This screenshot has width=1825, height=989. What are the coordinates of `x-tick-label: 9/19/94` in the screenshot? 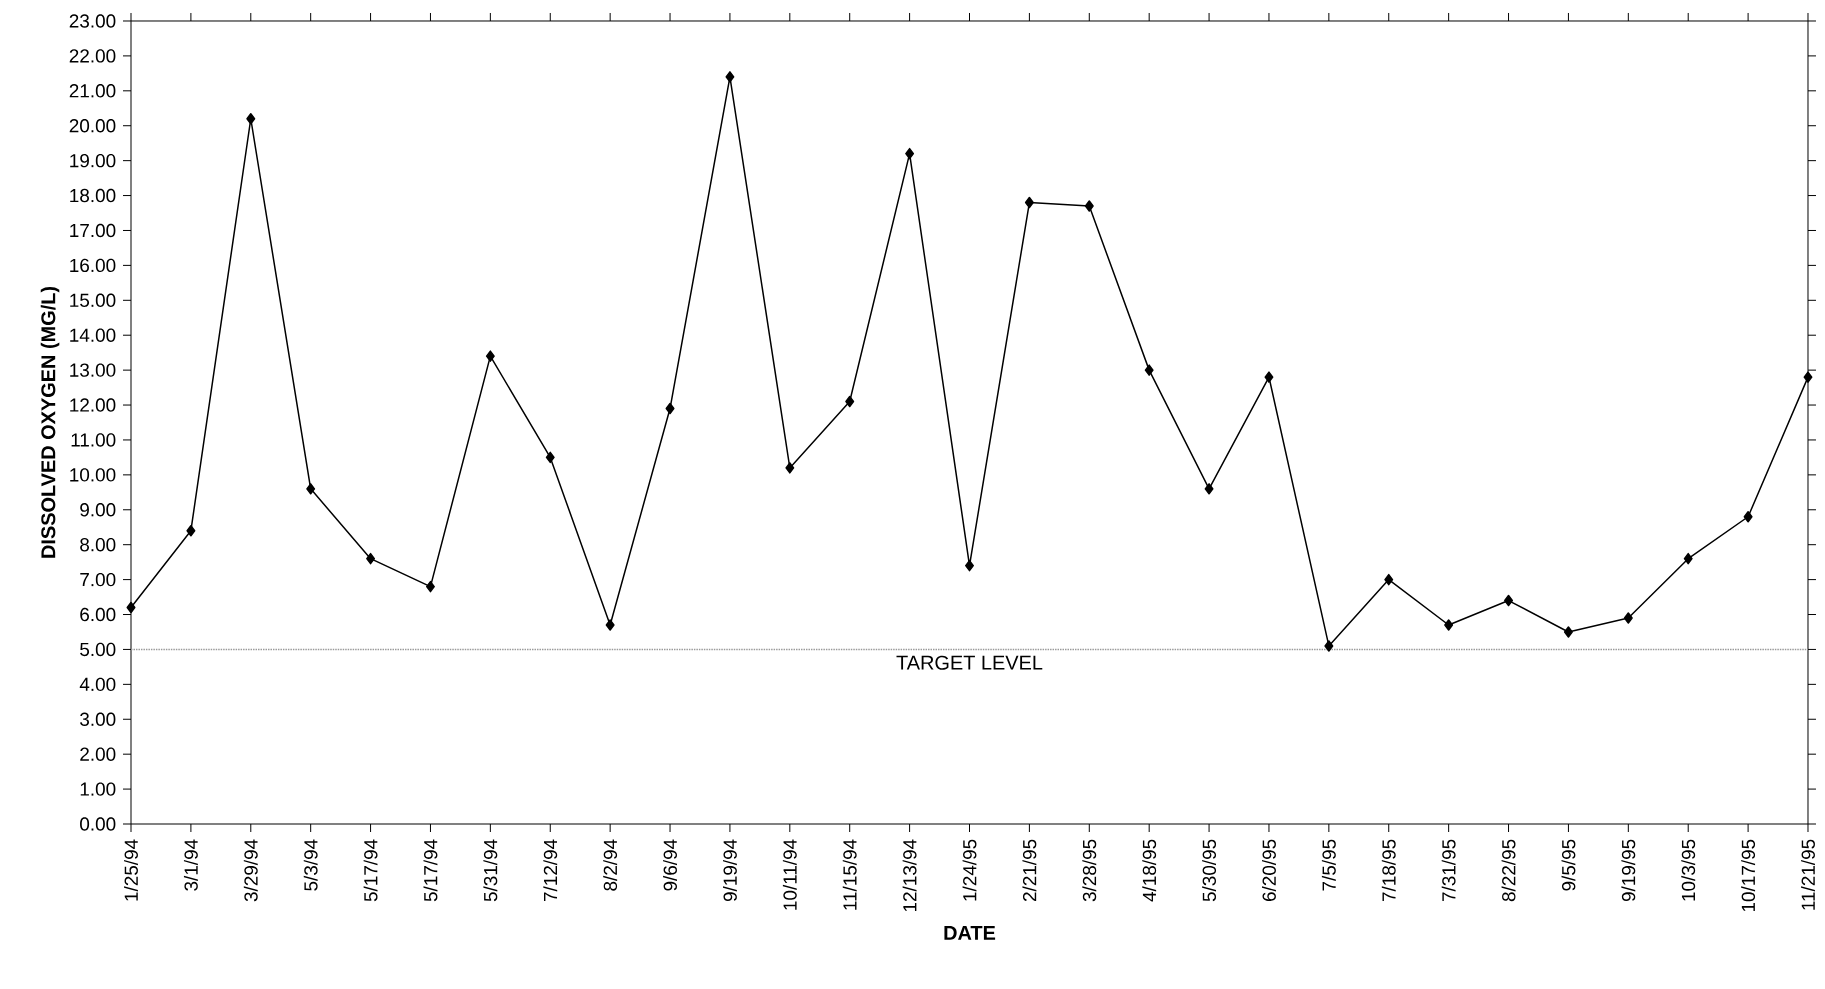 It's located at (729, 870).